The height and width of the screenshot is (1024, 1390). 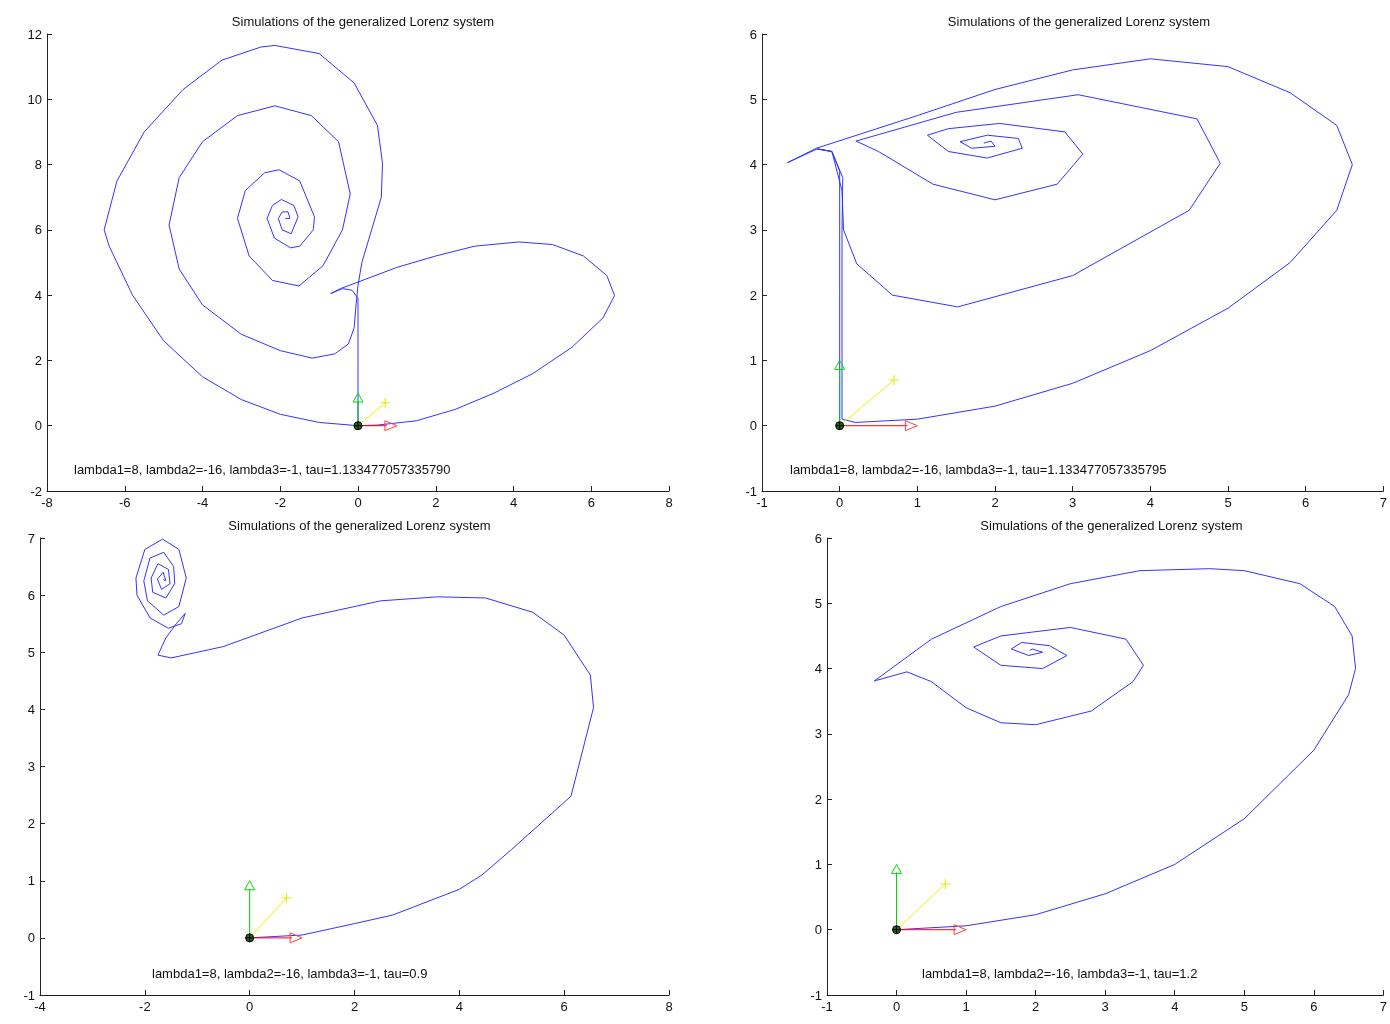 What do you see at coordinates (124, 502) in the screenshot?
I see `x-tick-label: -6` at bounding box center [124, 502].